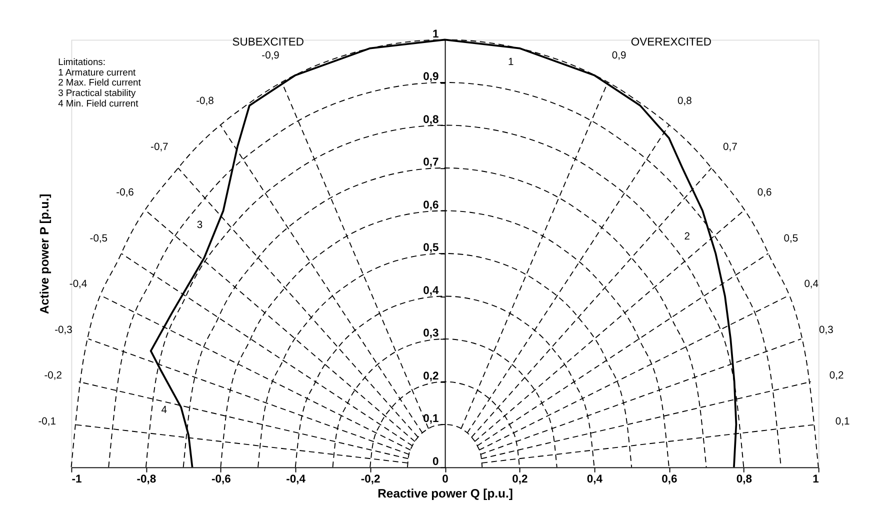 The height and width of the screenshot is (522, 869). What do you see at coordinates (164, 410) in the screenshot?
I see `annotation: 4` at bounding box center [164, 410].